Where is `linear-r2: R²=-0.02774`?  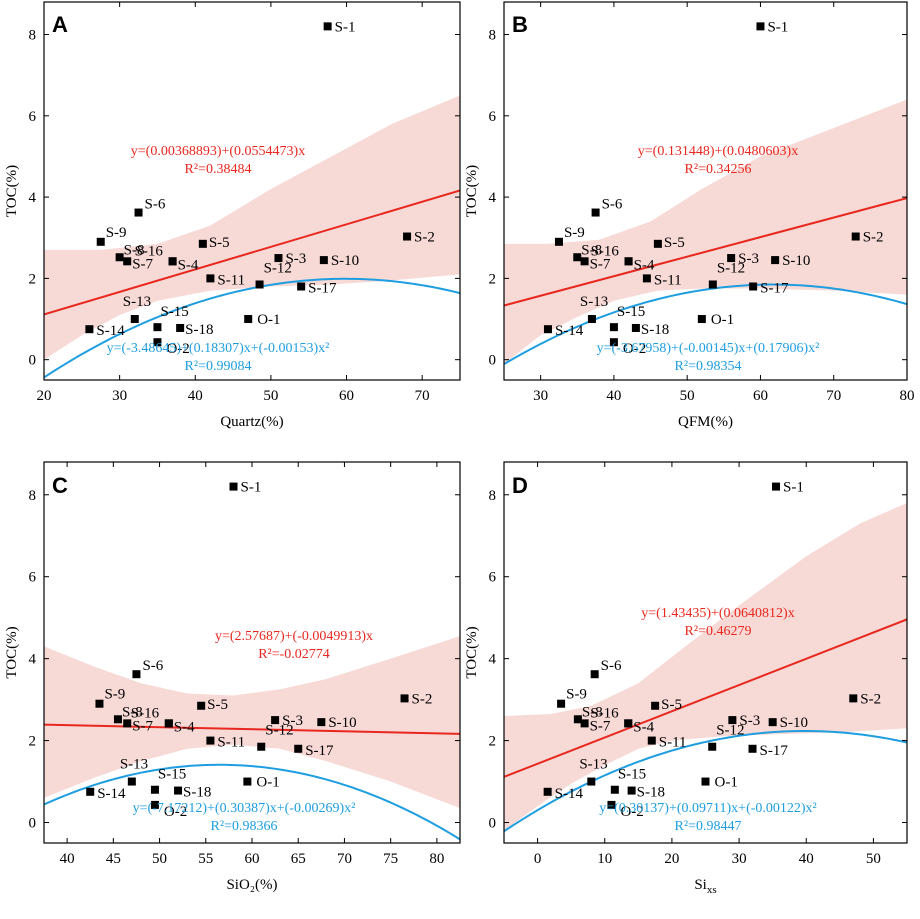 linear-r2: R²=-0.02774 is located at coordinates (294, 654).